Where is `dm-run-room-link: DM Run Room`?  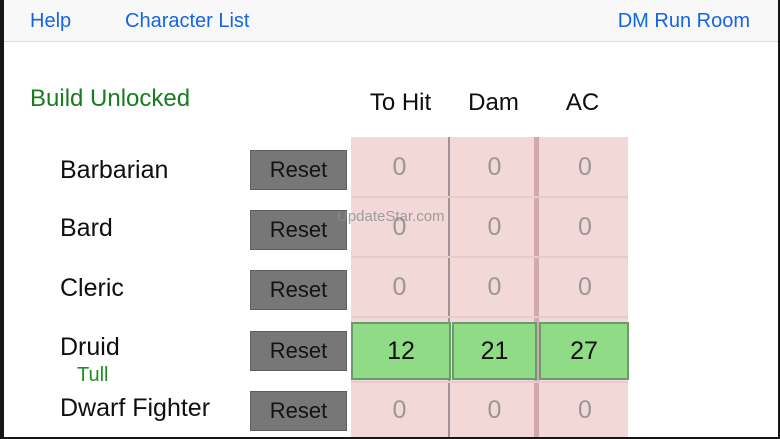
dm-run-room-link: DM Run Room is located at coordinates (683, 21).